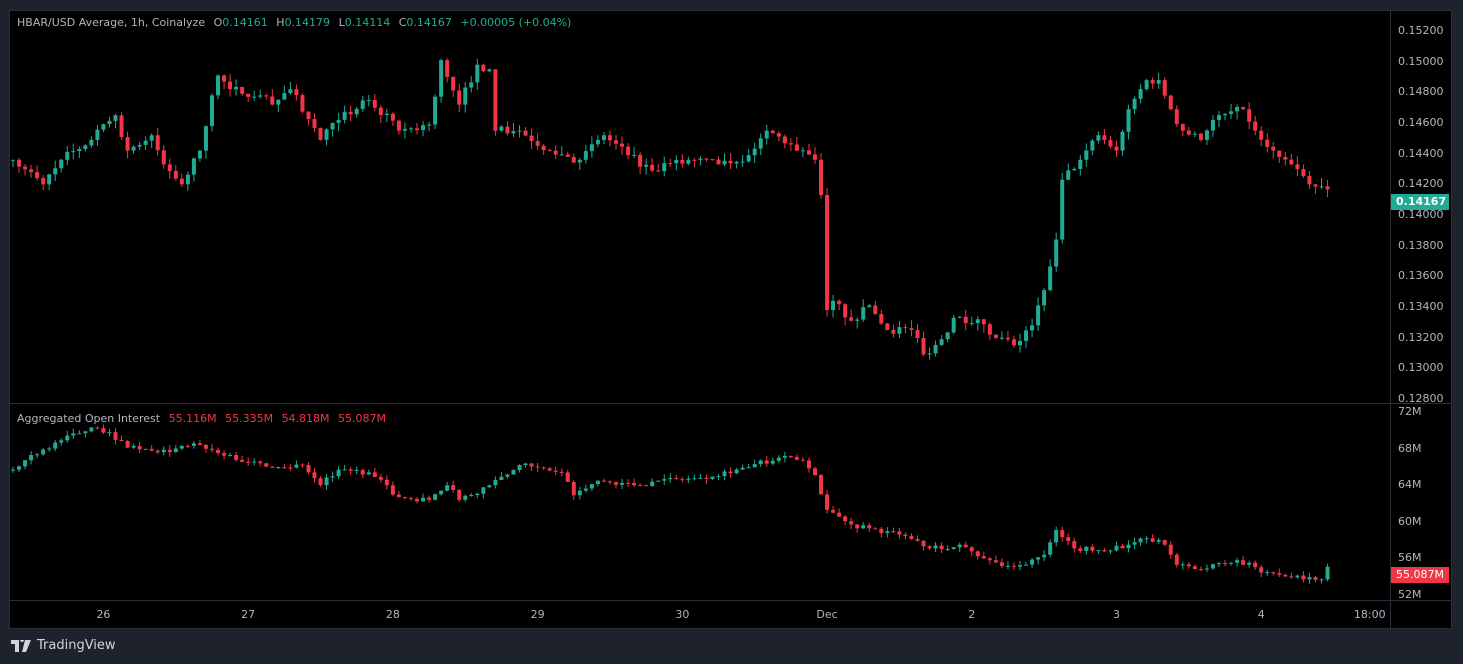 This screenshot has height=664, width=1463. Describe the element at coordinates (1410, 448) in the screenshot. I see `oi-axis-tick: 68M` at that location.